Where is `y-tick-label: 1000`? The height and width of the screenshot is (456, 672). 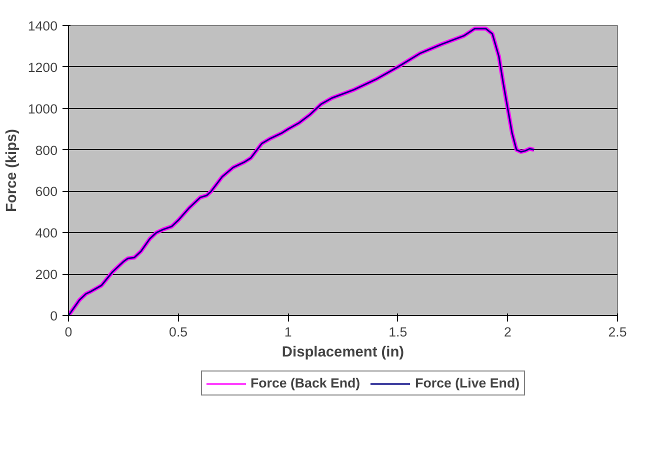
y-tick-label: 1000 is located at coordinates (43, 108).